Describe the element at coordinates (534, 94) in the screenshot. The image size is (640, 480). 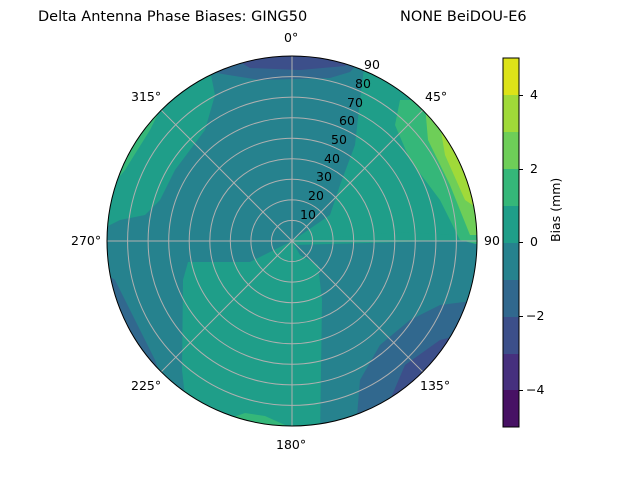
I see `colorbar-tick-4: 4` at that location.